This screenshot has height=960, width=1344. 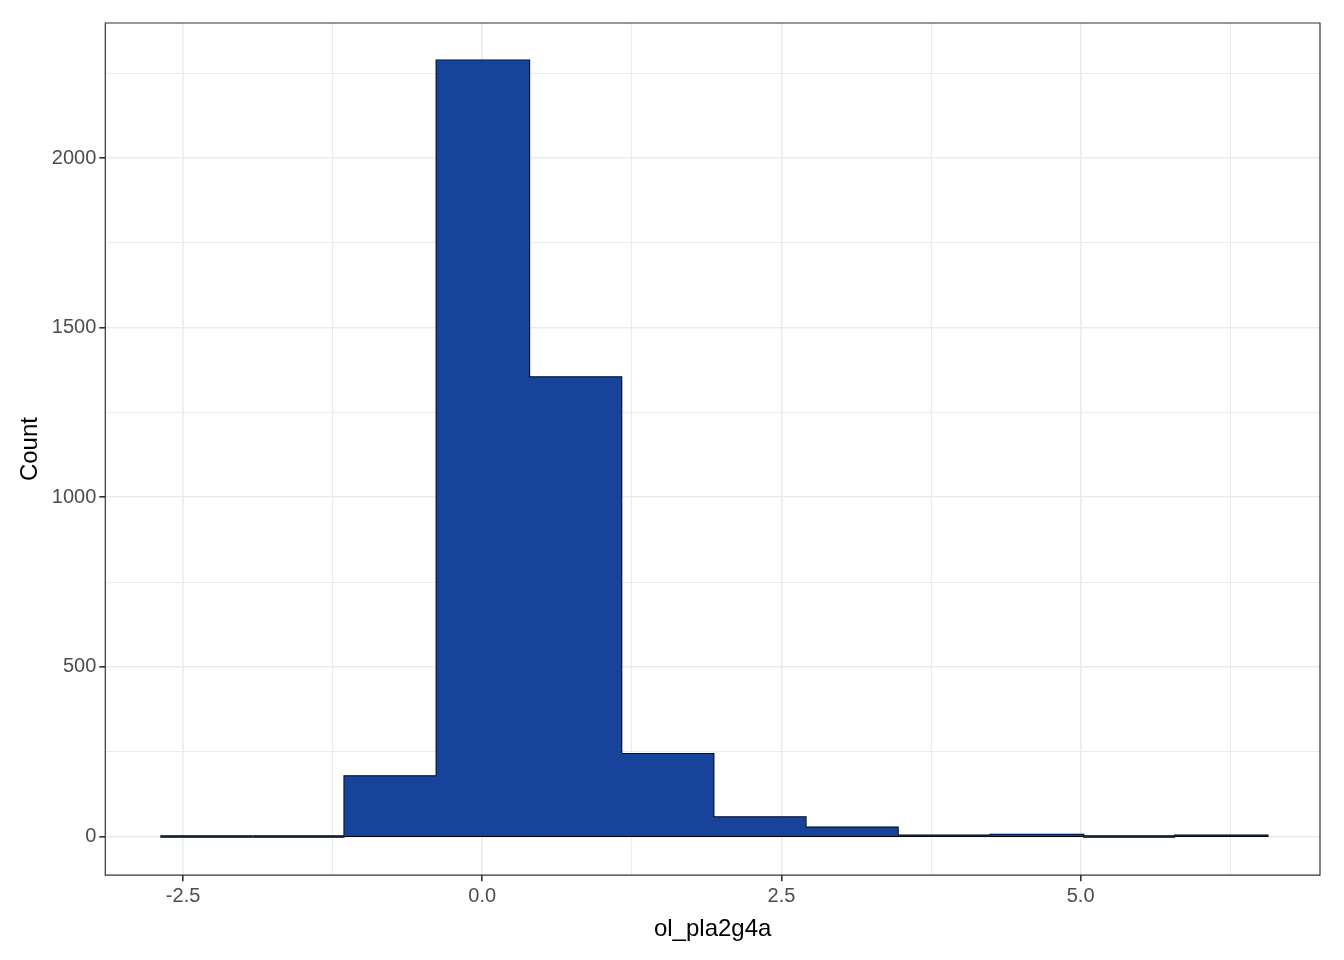 I want to click on x-tick-label: -2.5, so click(x=183, y=894).